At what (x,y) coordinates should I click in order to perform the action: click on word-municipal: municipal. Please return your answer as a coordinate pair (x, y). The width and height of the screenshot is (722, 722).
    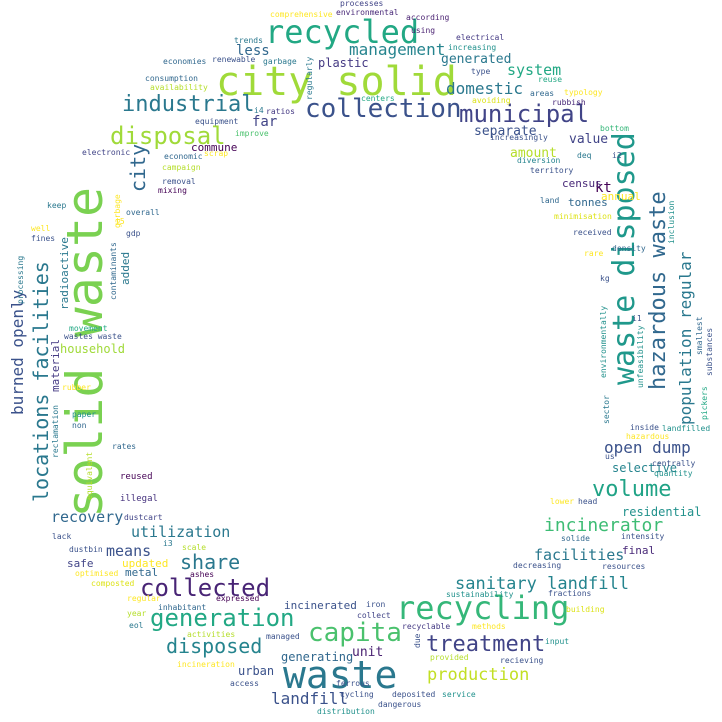
    Looking at the image, I should click on (524, 114).